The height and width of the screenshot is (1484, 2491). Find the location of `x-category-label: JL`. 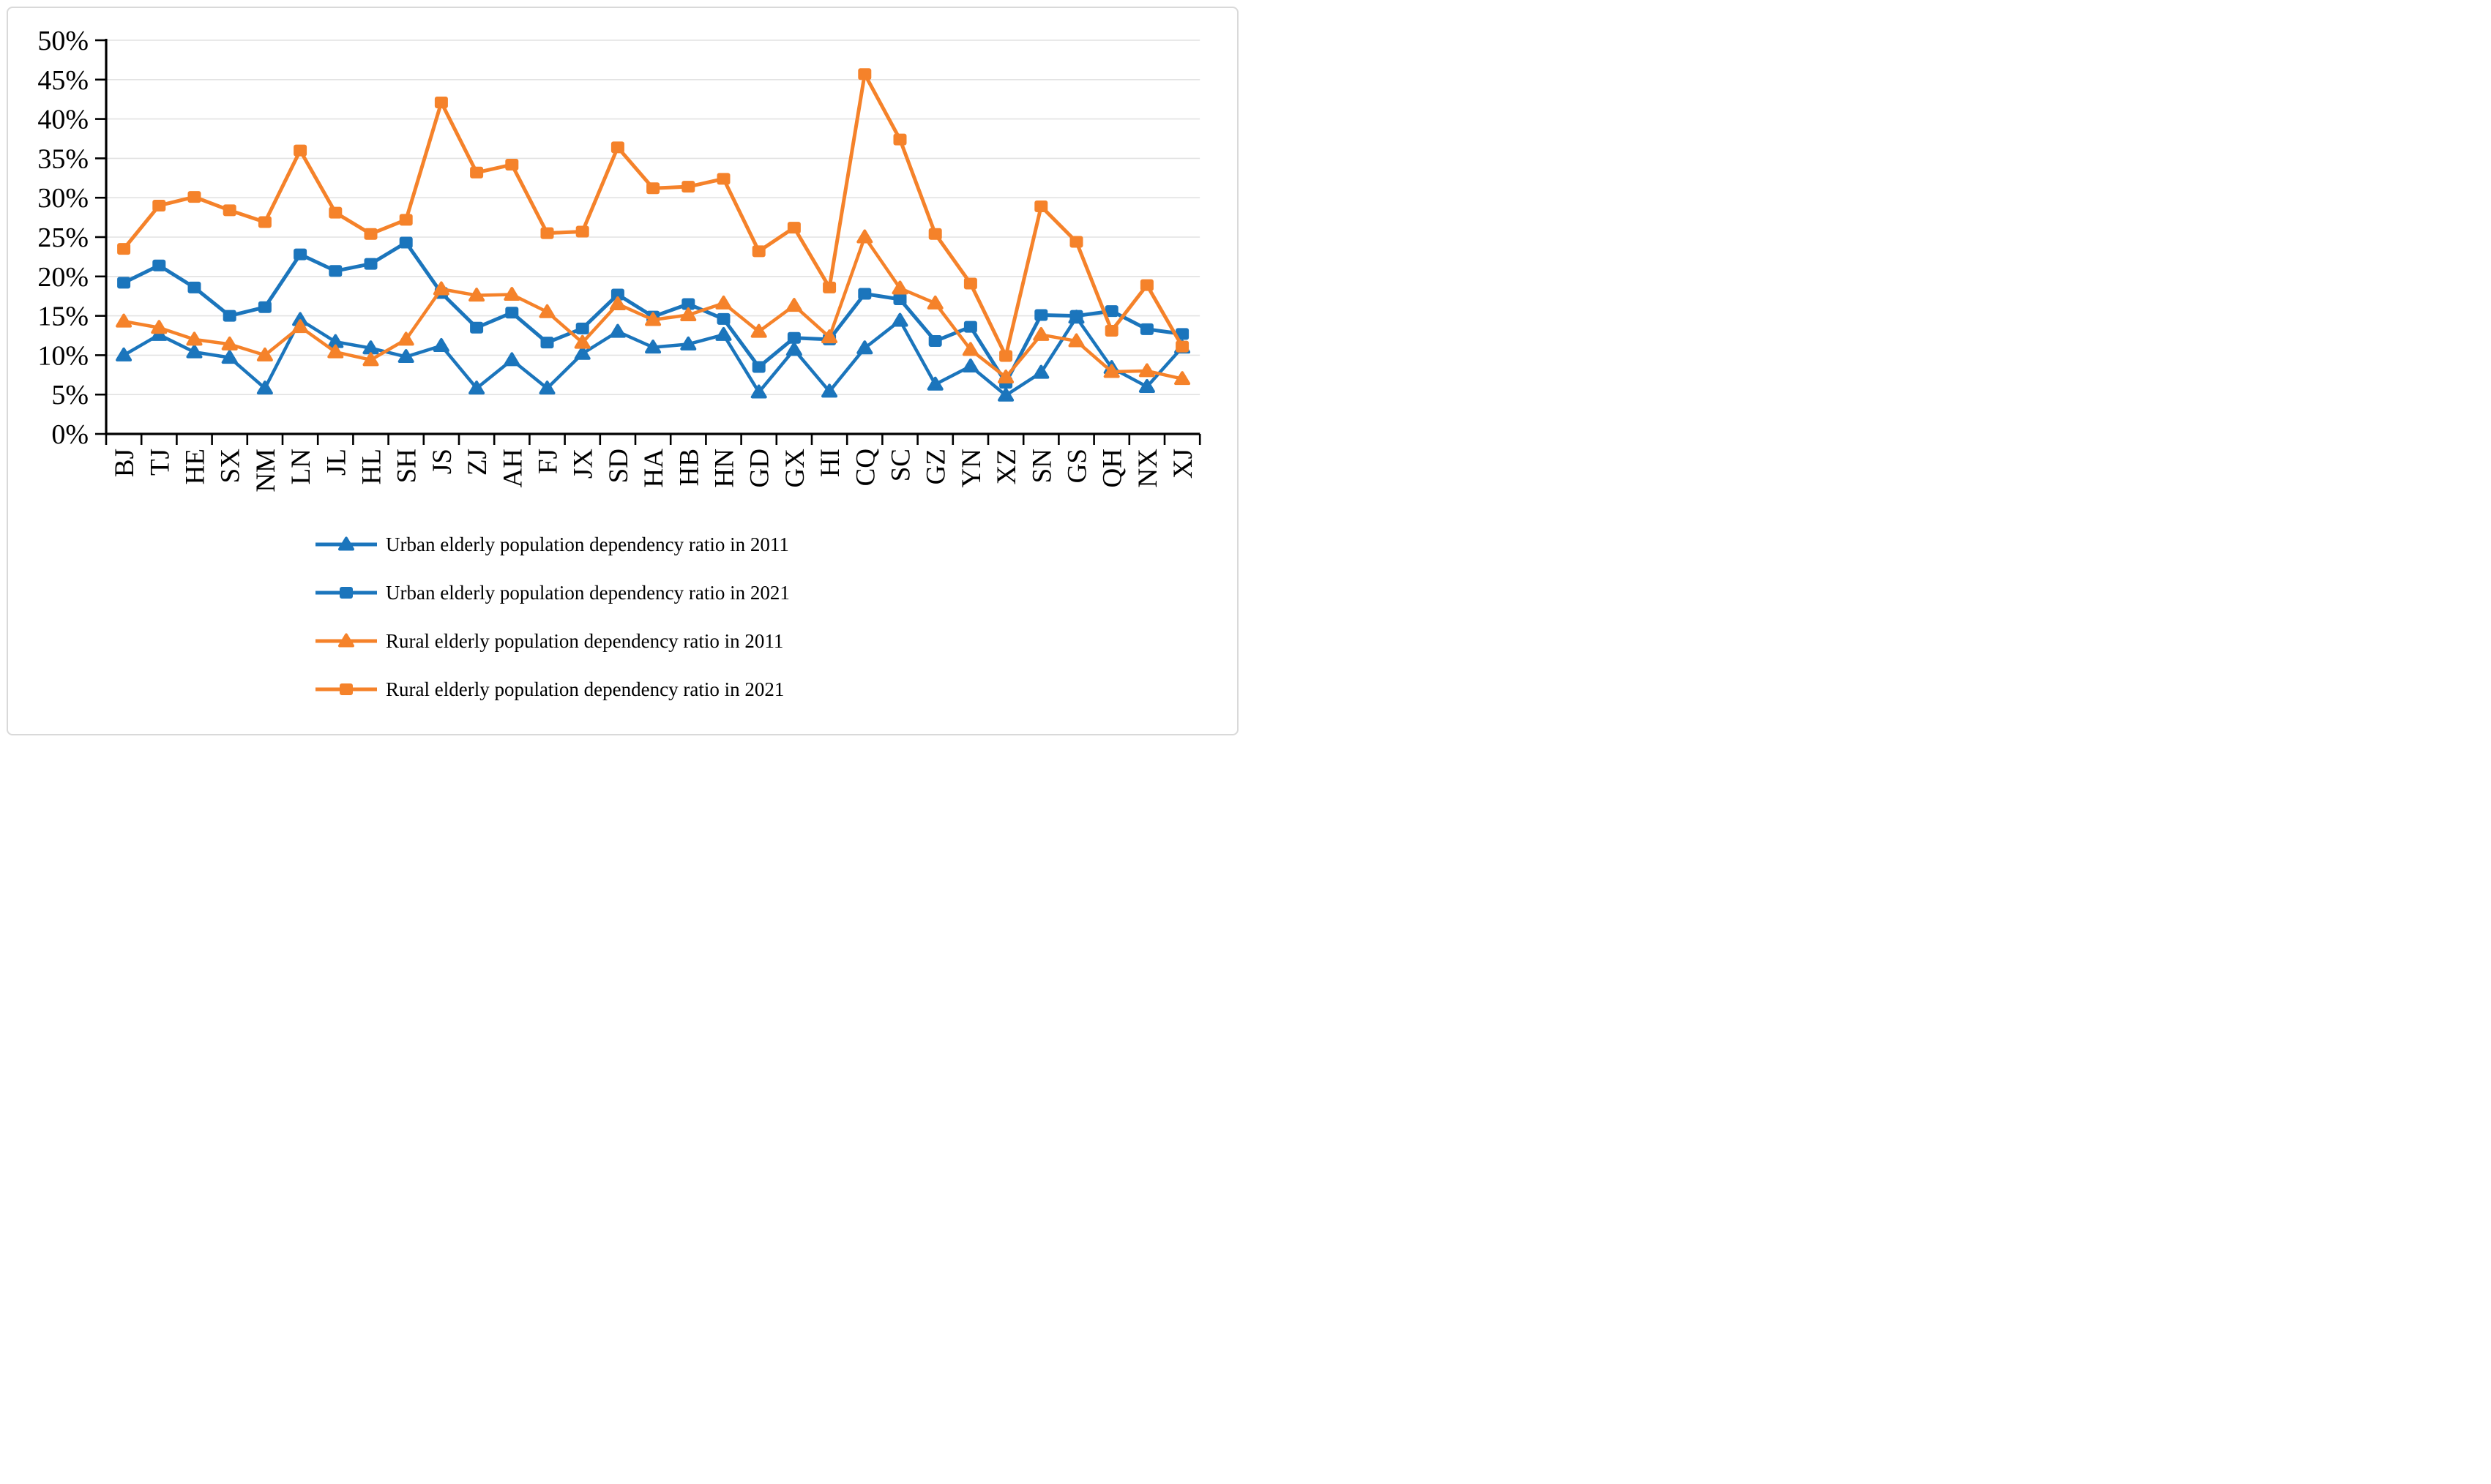

x-category-label: JL is located at coordinates (336, 462).